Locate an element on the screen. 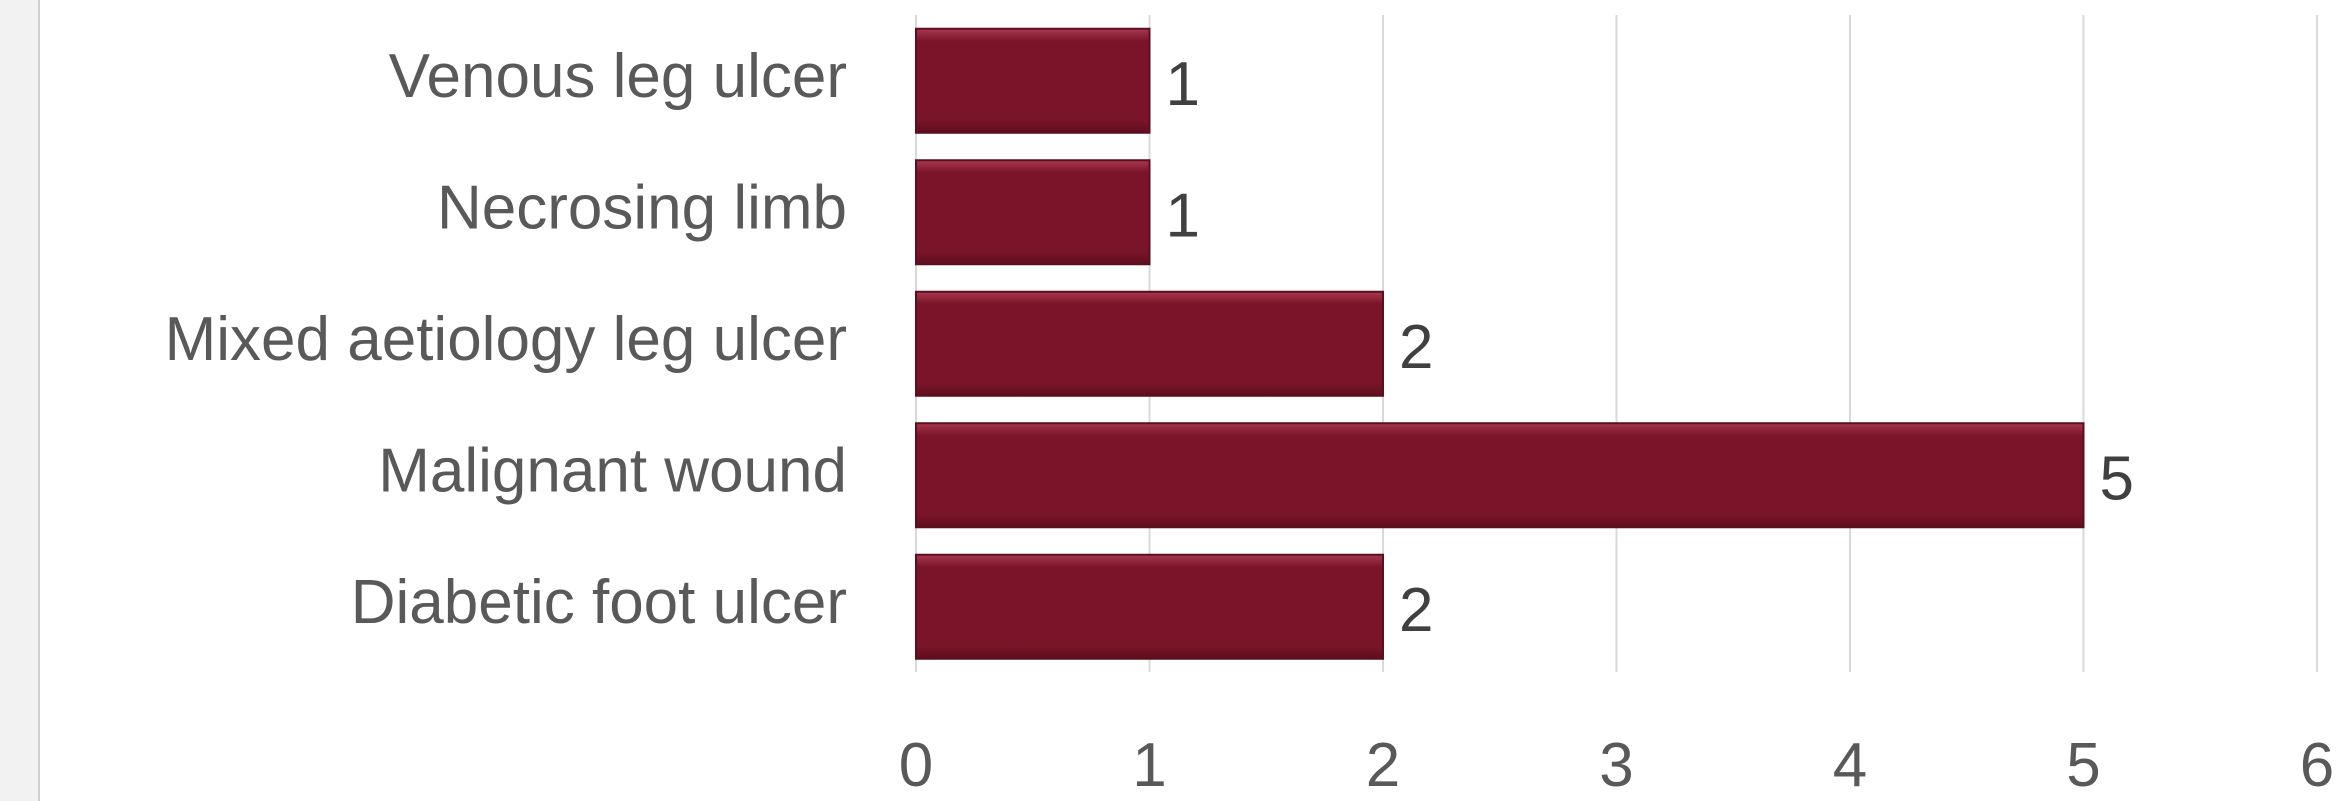 This screenshot has height=801, width=2342. x-tick-label: 3 is located at coordinates (1616, 765).